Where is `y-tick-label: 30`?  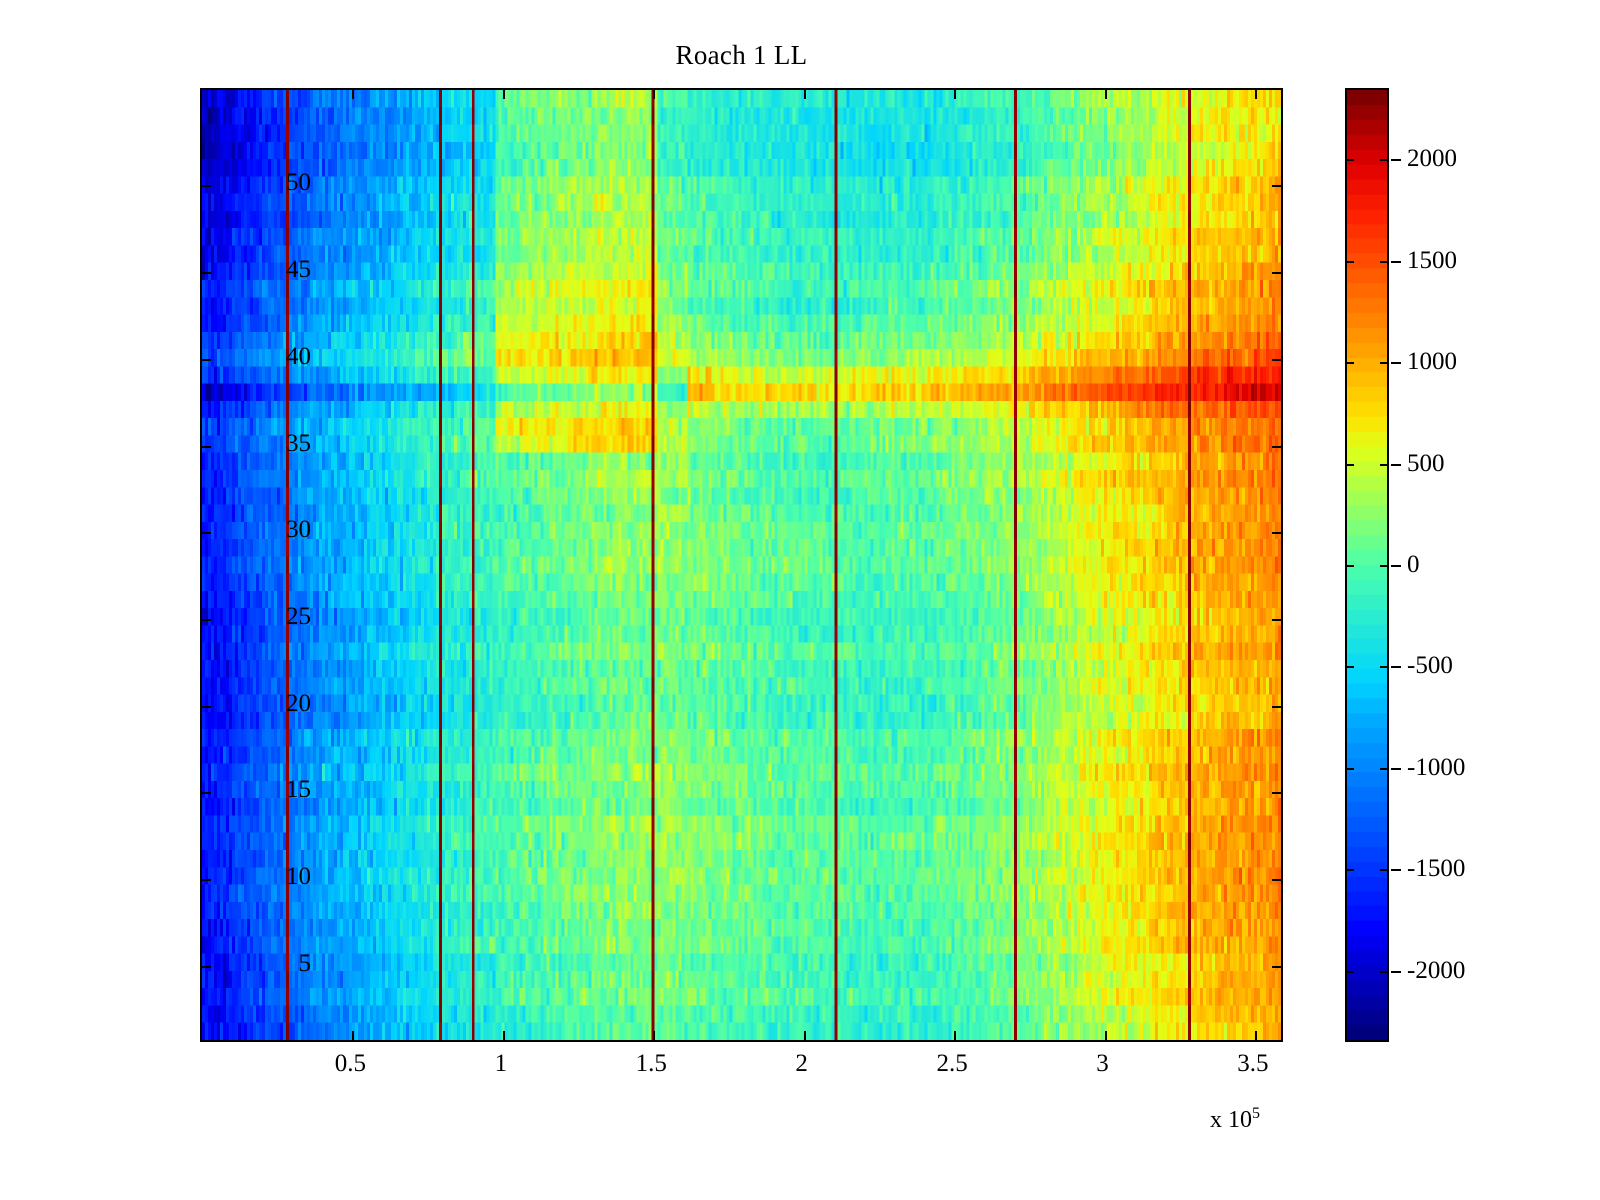 y-tick-label: 30 is located at coordinates (298, 530).